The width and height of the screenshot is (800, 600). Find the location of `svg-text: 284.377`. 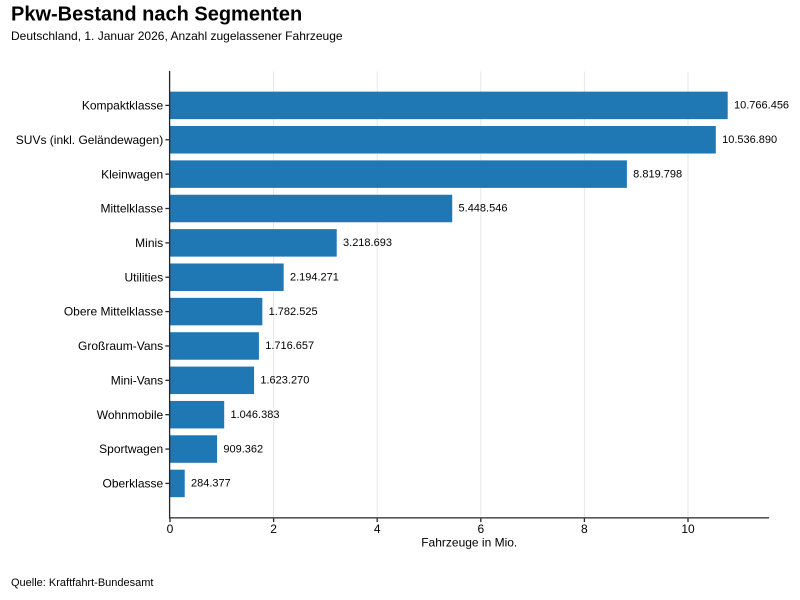

svg-text: 284.377 is located at coordinates (211, 484).